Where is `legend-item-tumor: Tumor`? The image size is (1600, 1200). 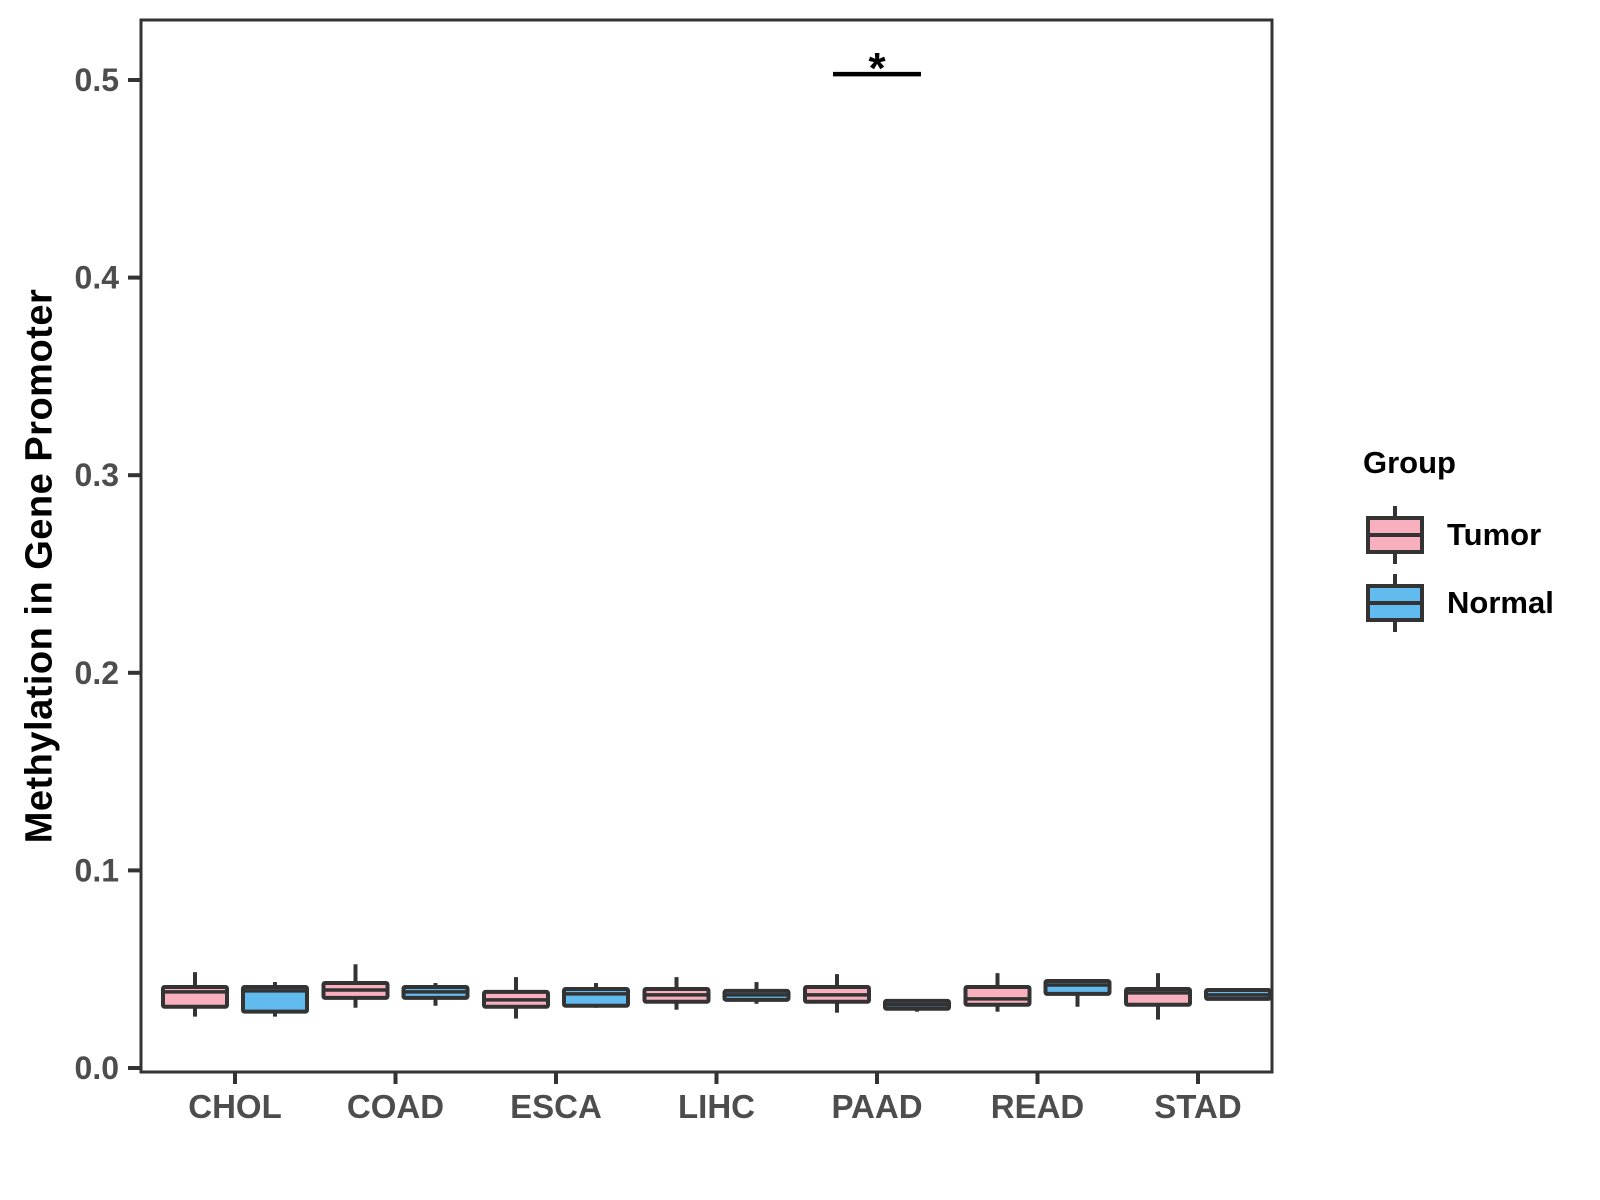 legend-item-tumor: Tumor is located at coordinates (1457, 535).